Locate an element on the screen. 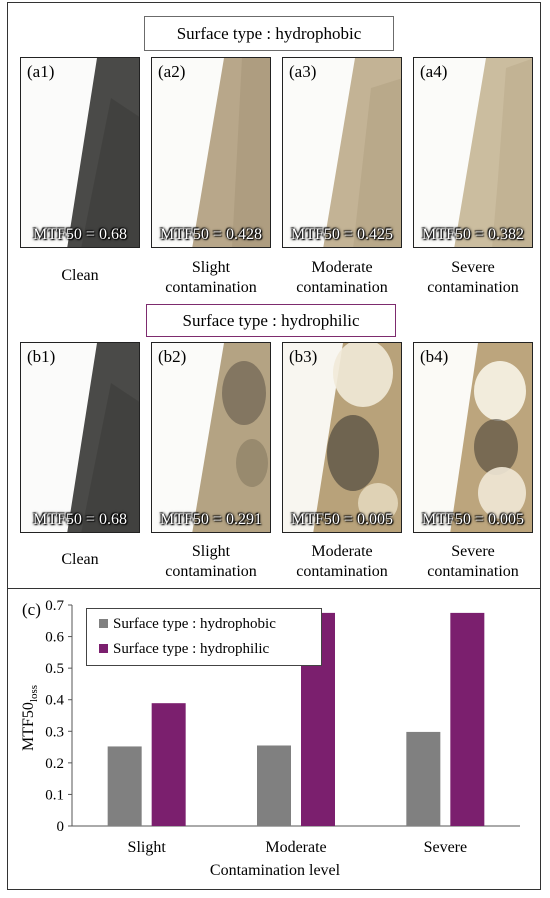 The width and height of the screenshot is (550, 898). panel-a2-image is located at coordinates (211, 152).